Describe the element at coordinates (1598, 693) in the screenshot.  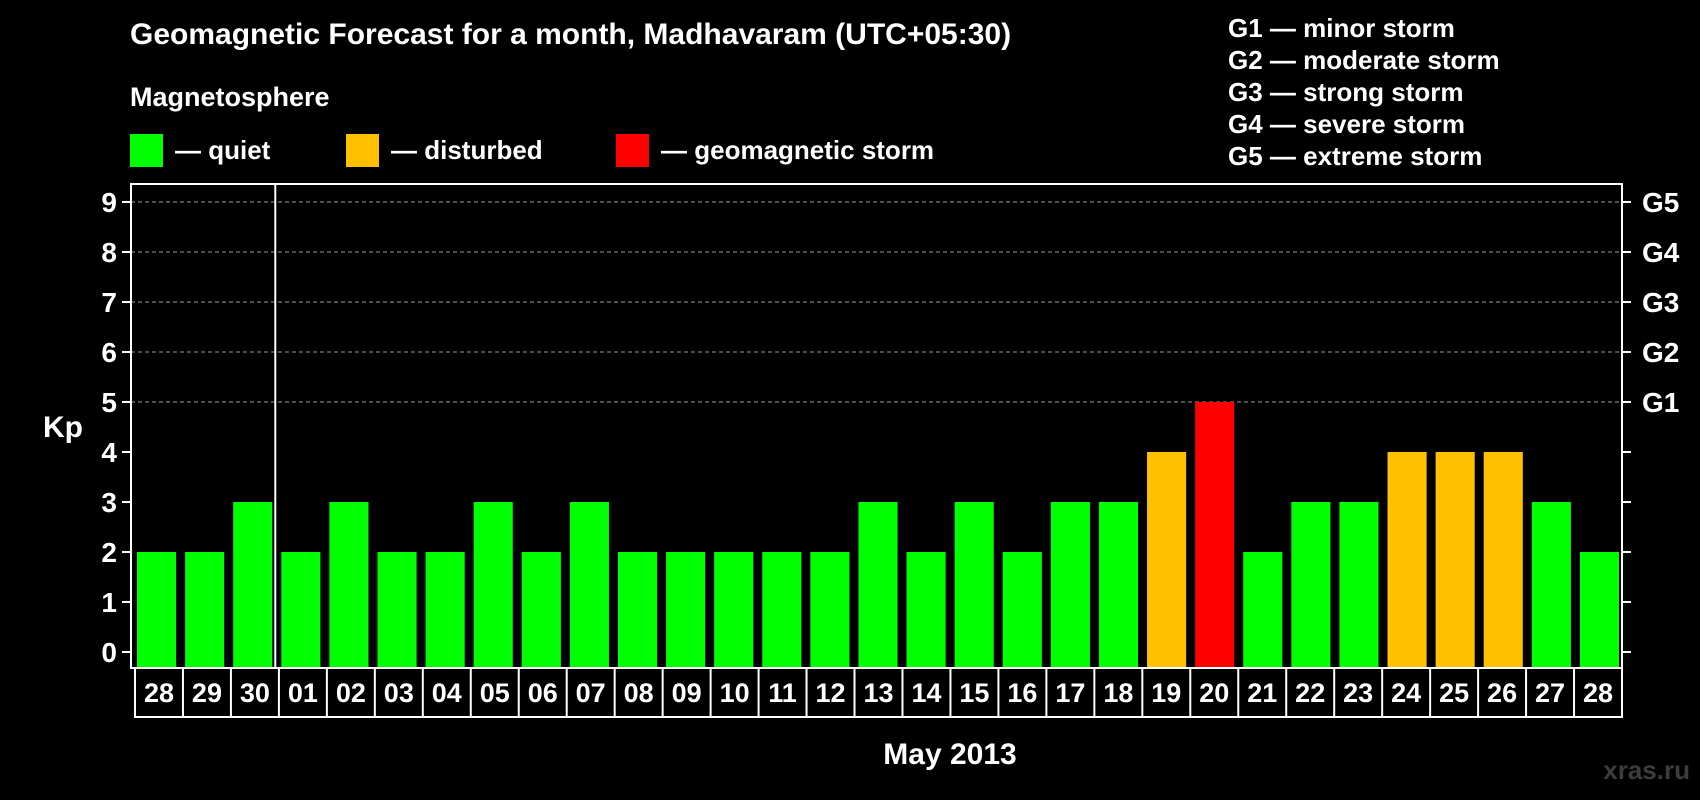
I see `x-tick-label-30: 28` at that location.